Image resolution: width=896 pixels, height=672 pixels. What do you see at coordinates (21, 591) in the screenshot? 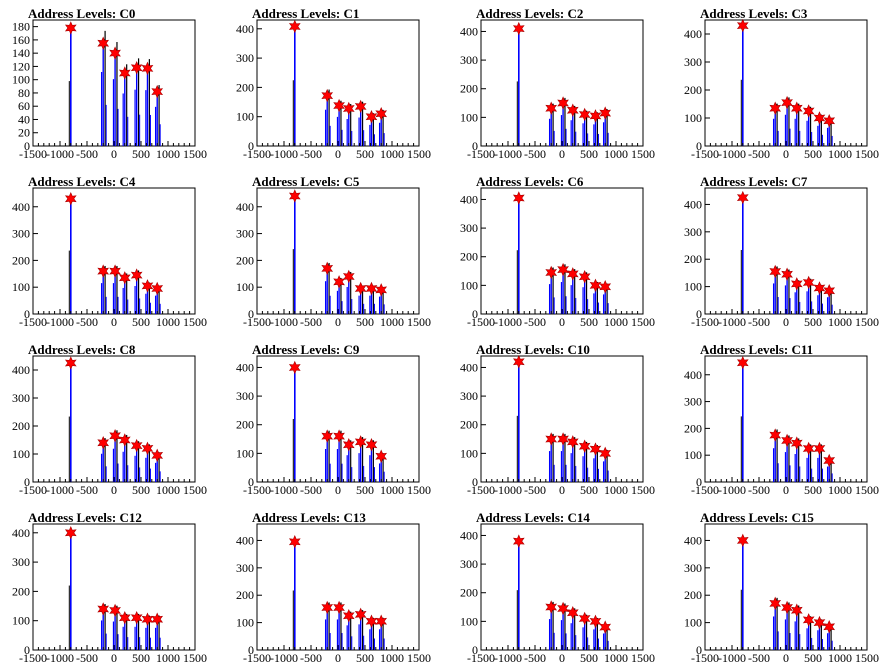
I see `y-tick-label: 200` at bounding box center [21, 591].